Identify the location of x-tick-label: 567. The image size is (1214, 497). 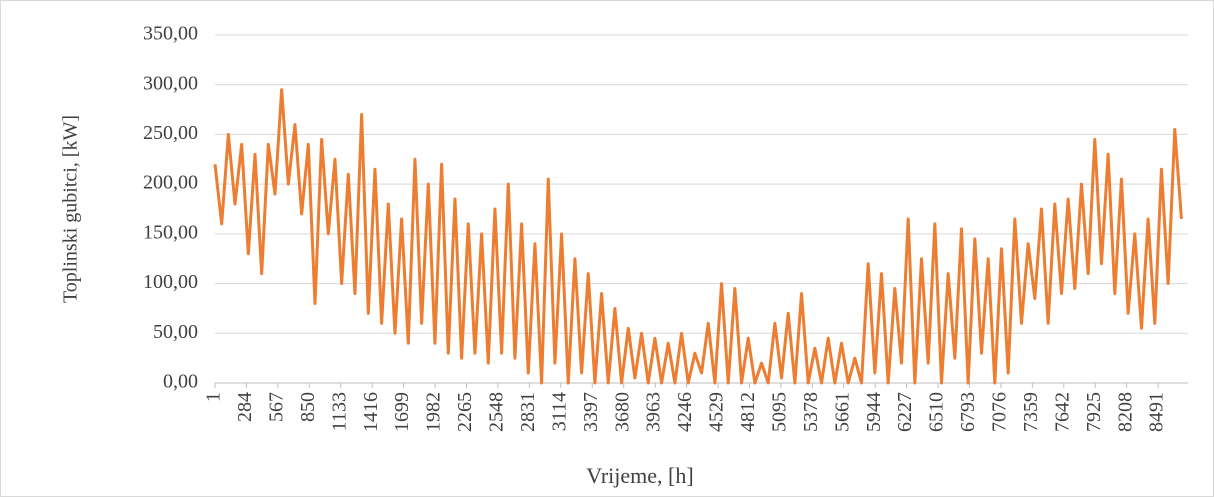
(276, 407).